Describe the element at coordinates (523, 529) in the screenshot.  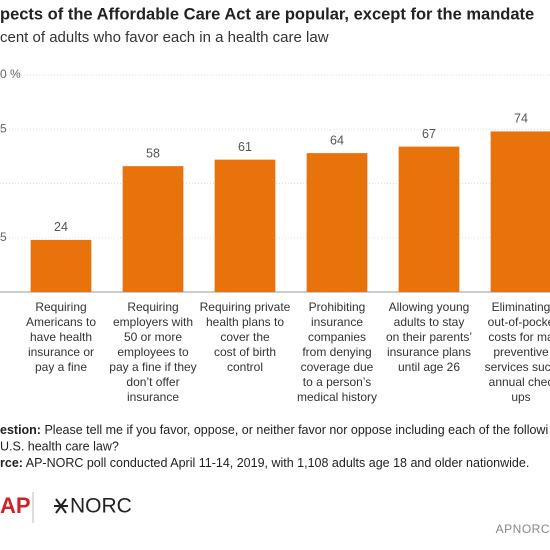
I see `credit: APNORC` at that location.